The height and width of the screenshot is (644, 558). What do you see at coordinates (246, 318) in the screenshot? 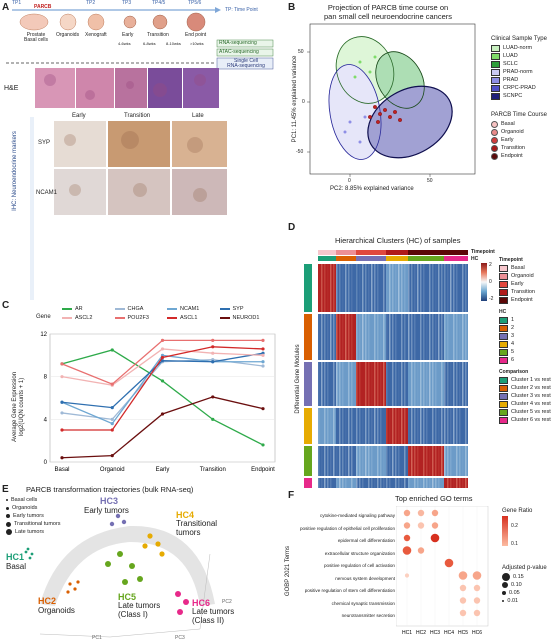
I see `gene-legend-item: NEUROD1` at bounding box center [246, 318].